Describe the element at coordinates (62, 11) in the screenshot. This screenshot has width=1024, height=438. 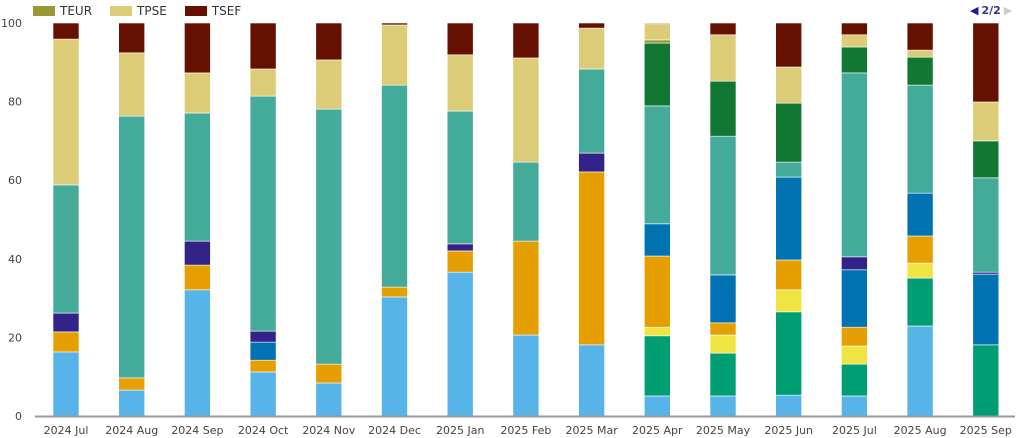
I see `legend-item-teur: TEUR` at that location.